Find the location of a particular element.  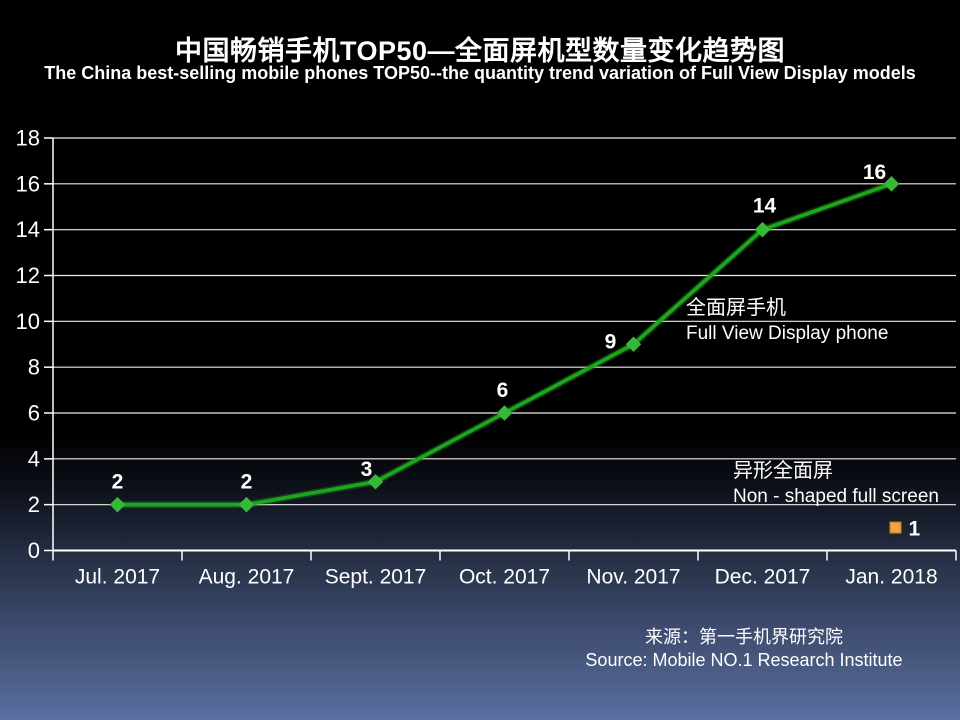

series-label-full-view-en: Full View Display phone is located at coordinates (787, 333).